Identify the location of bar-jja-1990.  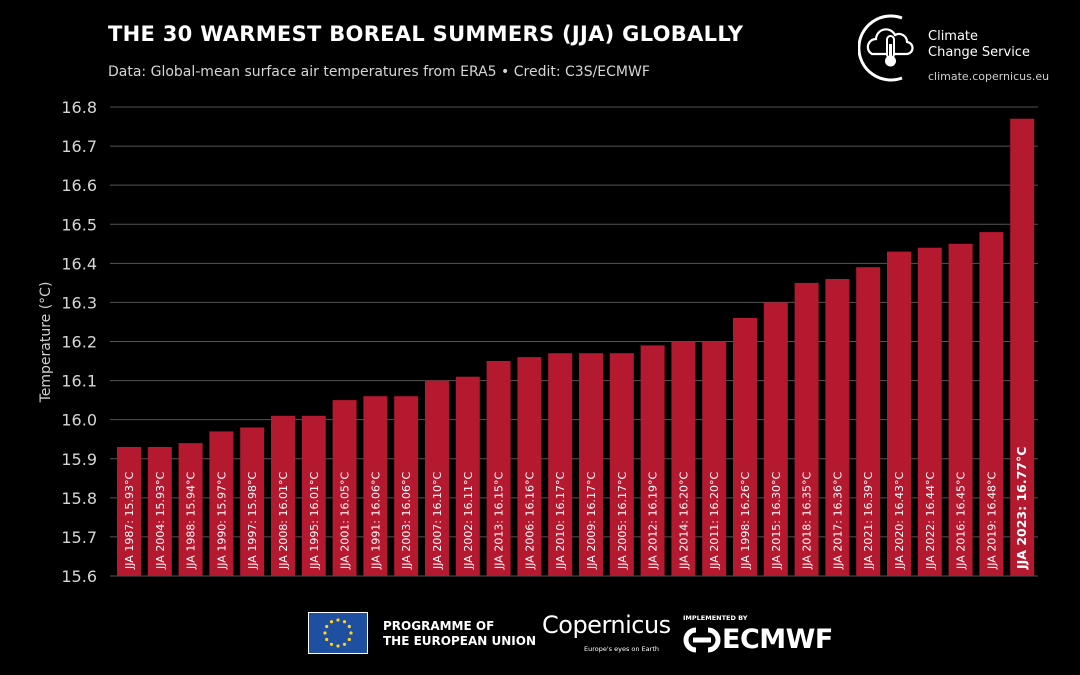
(221, 503).